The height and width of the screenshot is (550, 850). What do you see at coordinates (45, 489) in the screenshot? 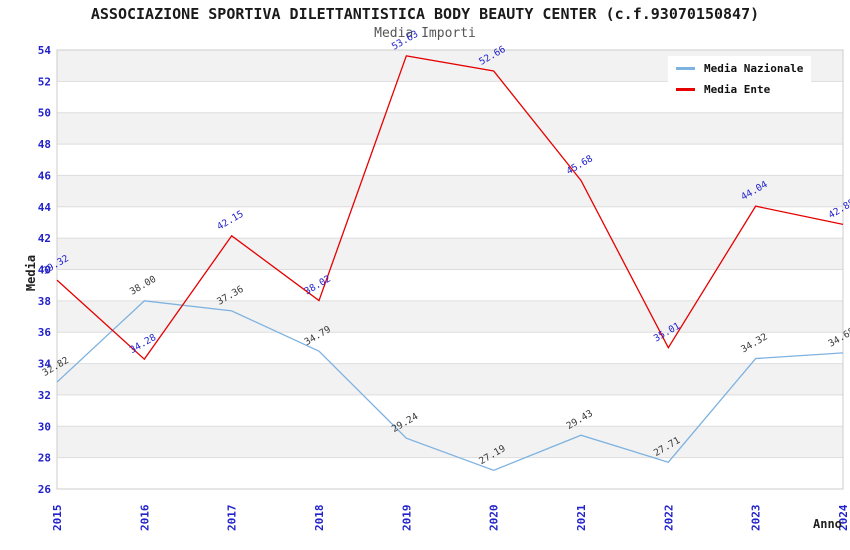
I see `y-tick-label: 26` at bounding box center [45, 489].